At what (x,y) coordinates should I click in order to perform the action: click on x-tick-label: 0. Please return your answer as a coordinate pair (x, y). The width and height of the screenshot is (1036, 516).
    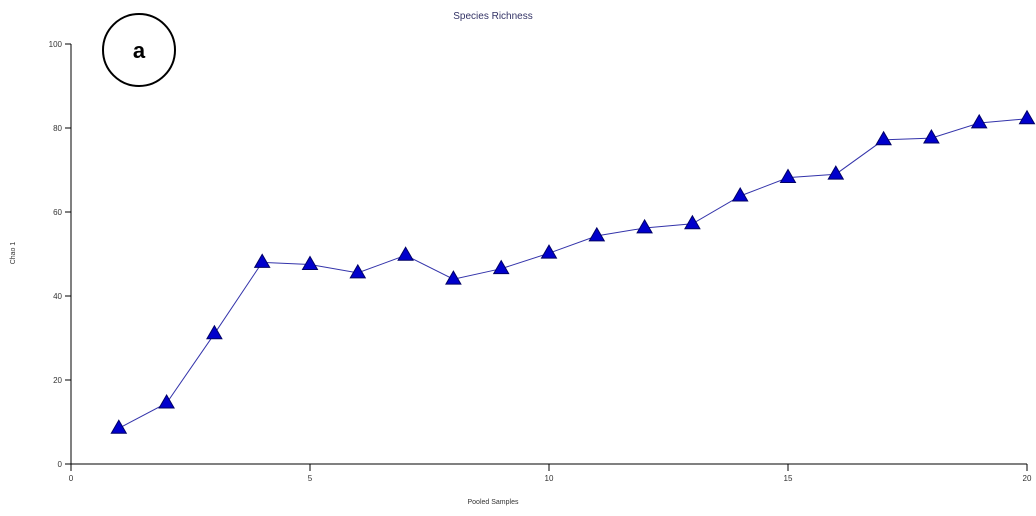
    Looking at the image, I should click on (71, 478).